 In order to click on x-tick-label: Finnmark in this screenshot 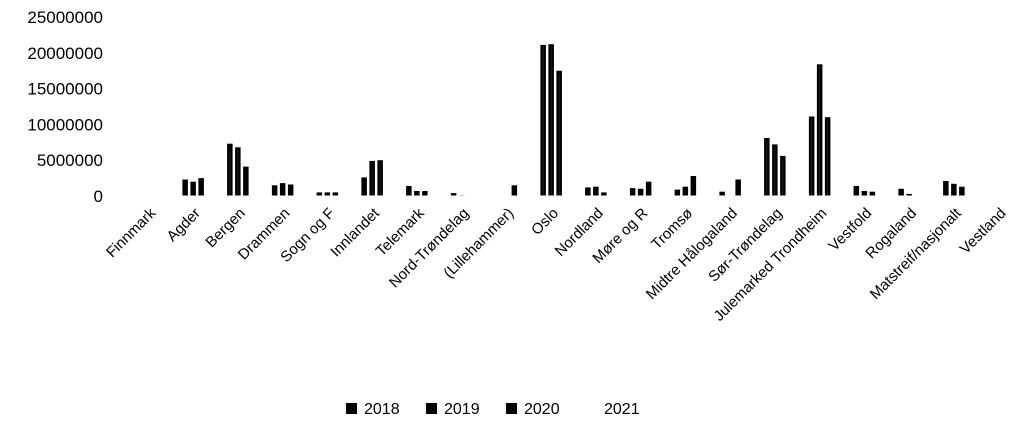, I will do `click(131, 232)`.